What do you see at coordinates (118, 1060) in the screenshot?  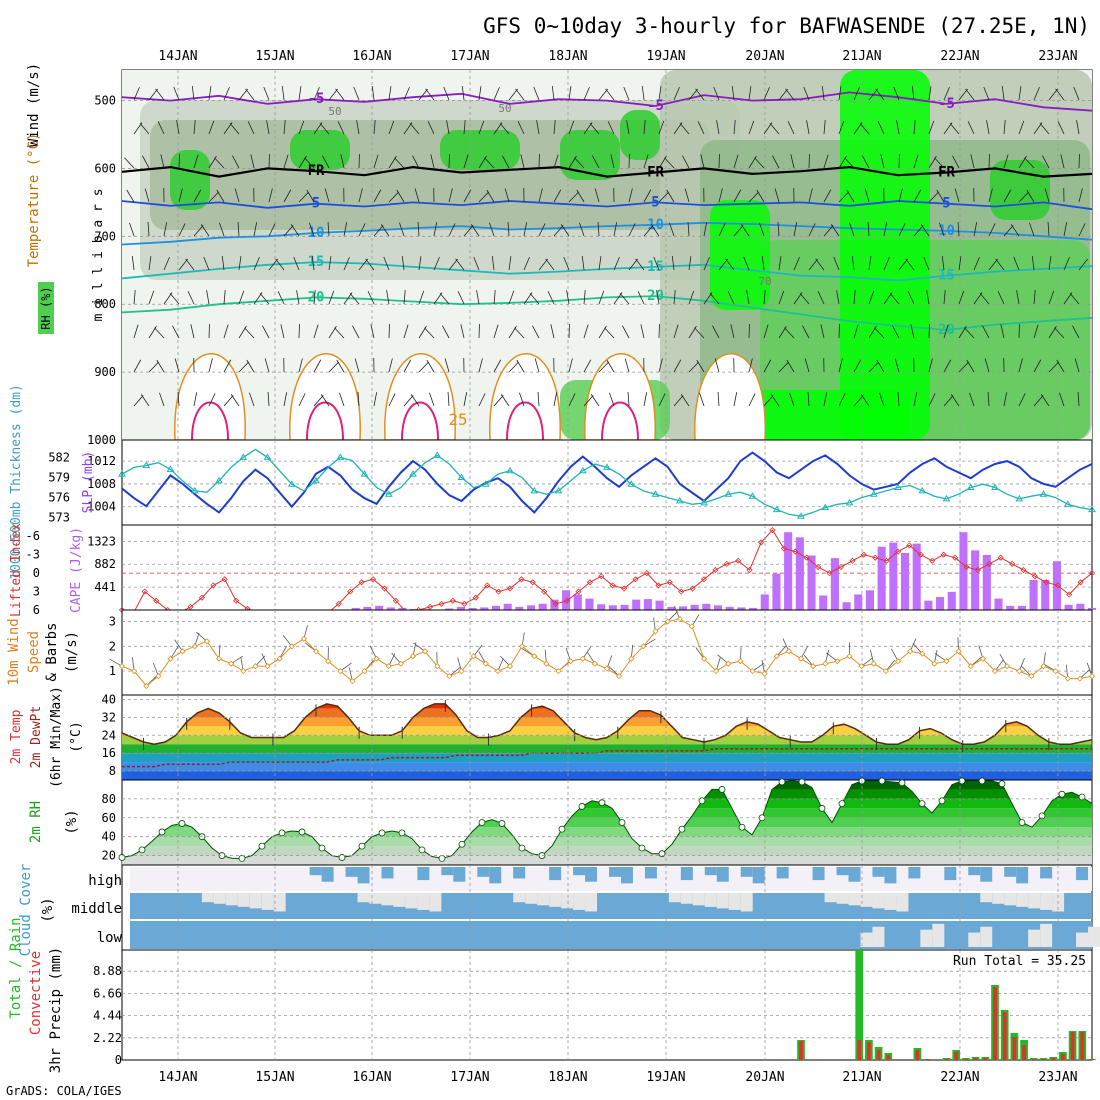 I see `precip-ytick-0: 0` at bounding box center [118, 1060].